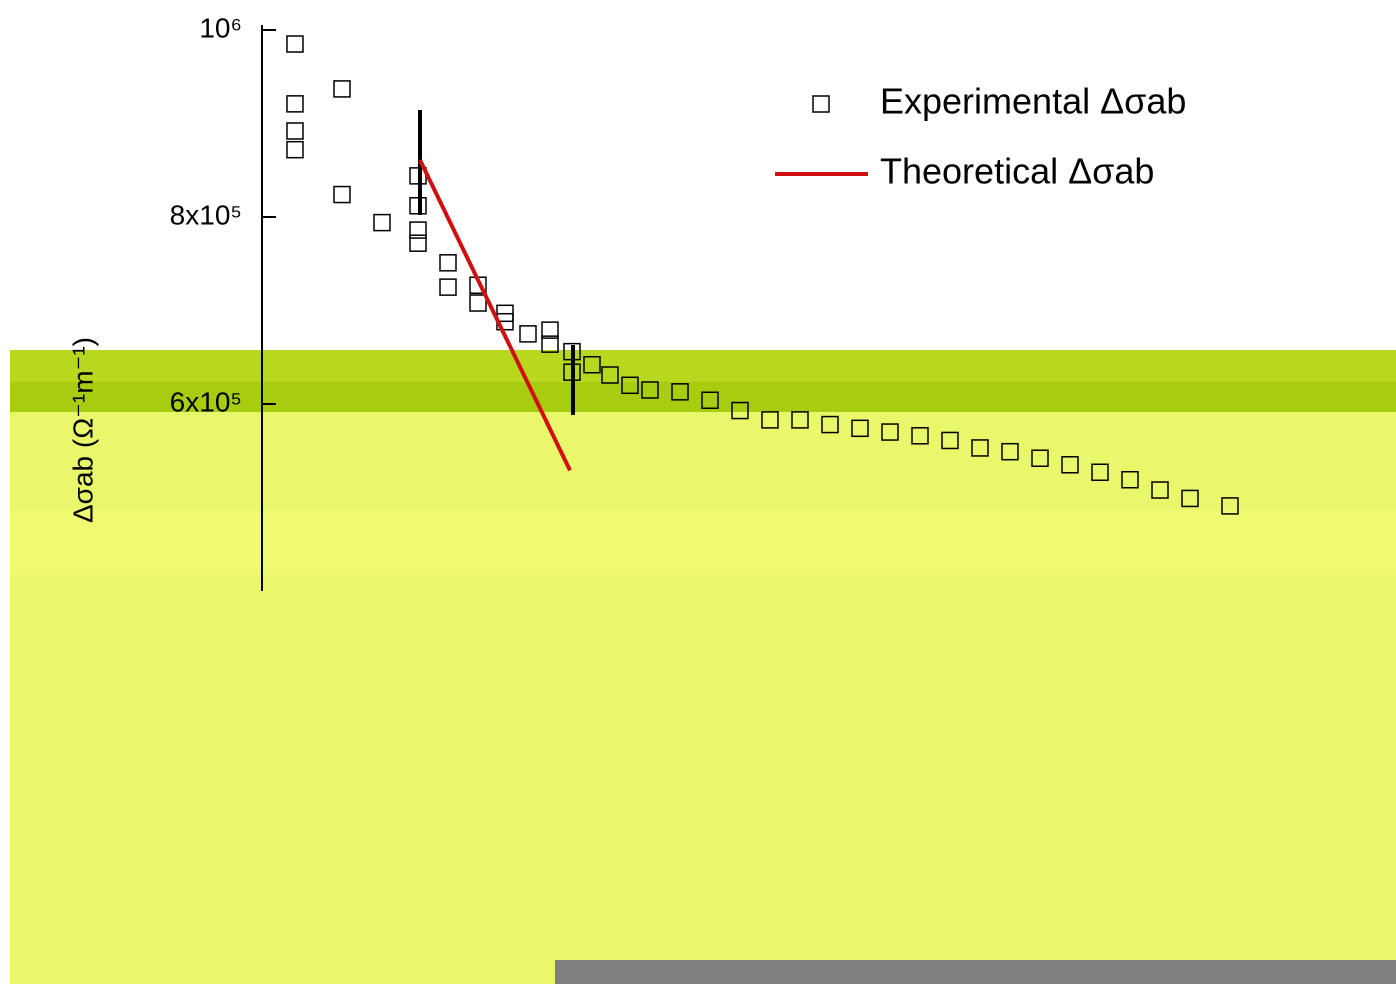 This screenshot has width=1396, height=984. Describe the element at coordinates (220, 27) in the screenshot. I see `y-tick-label: 10⁶` at that location.